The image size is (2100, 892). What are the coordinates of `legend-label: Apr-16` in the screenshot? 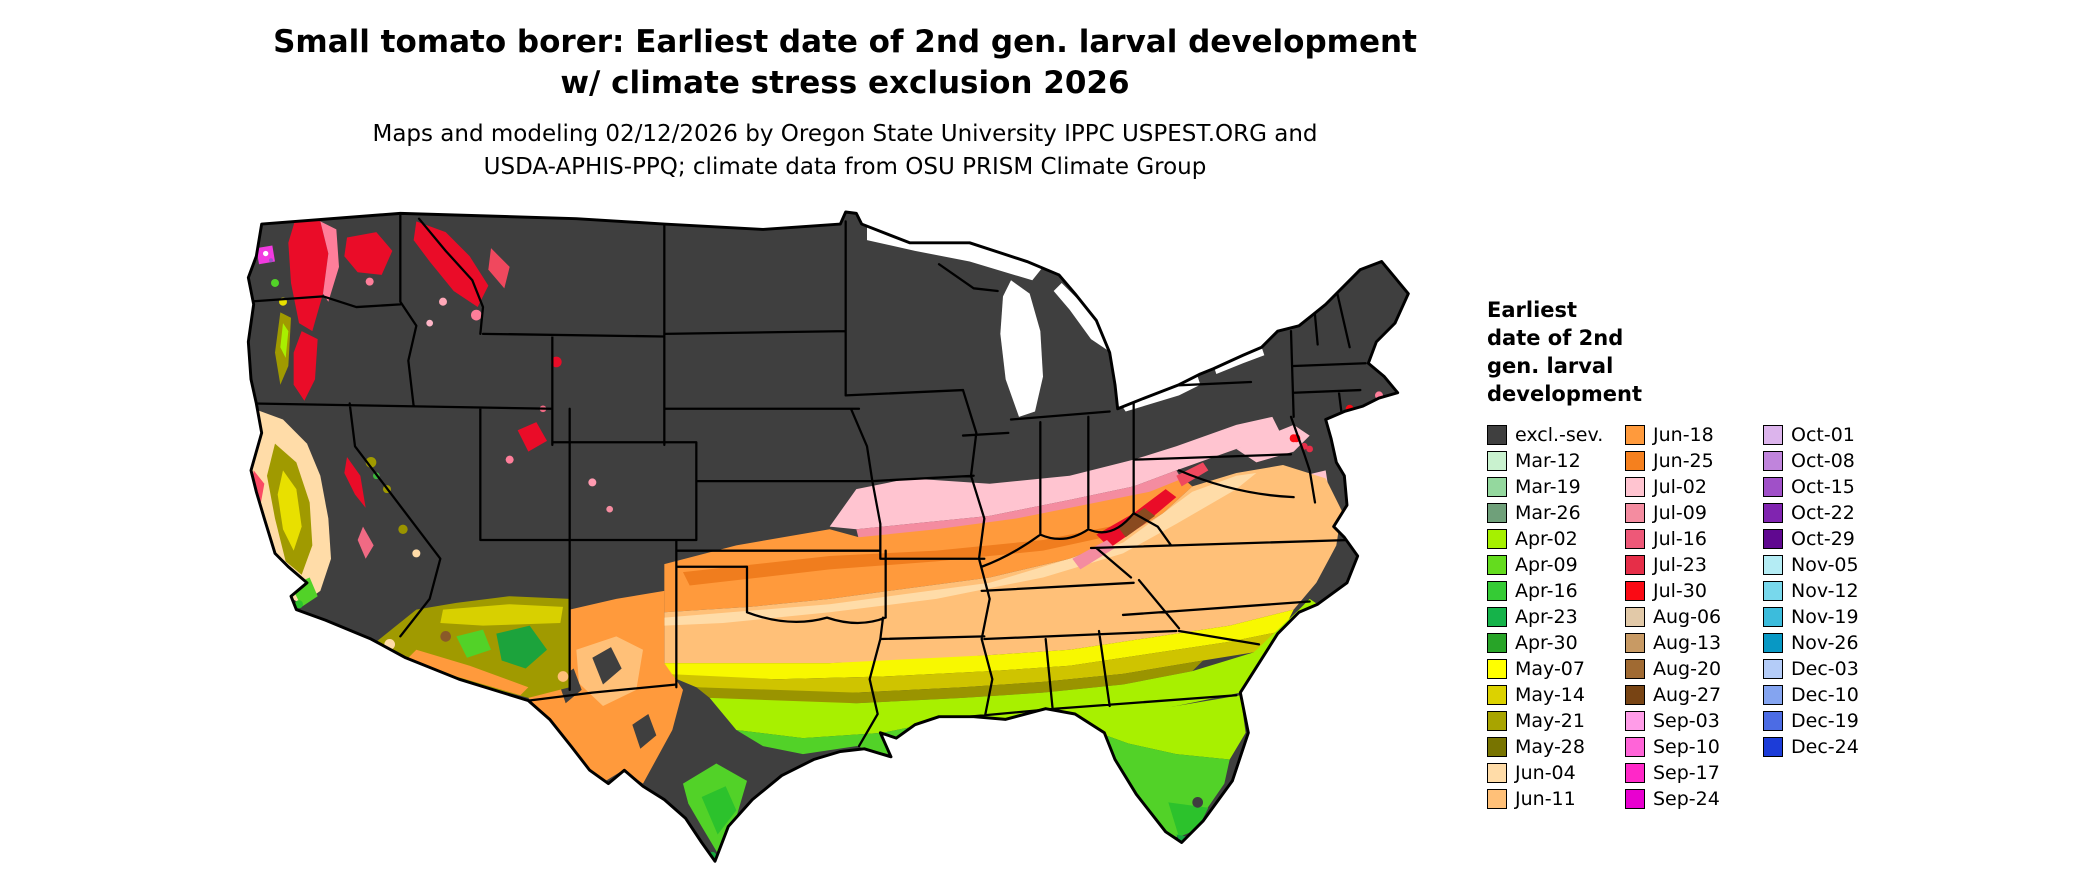 It's located at (1546, 591).